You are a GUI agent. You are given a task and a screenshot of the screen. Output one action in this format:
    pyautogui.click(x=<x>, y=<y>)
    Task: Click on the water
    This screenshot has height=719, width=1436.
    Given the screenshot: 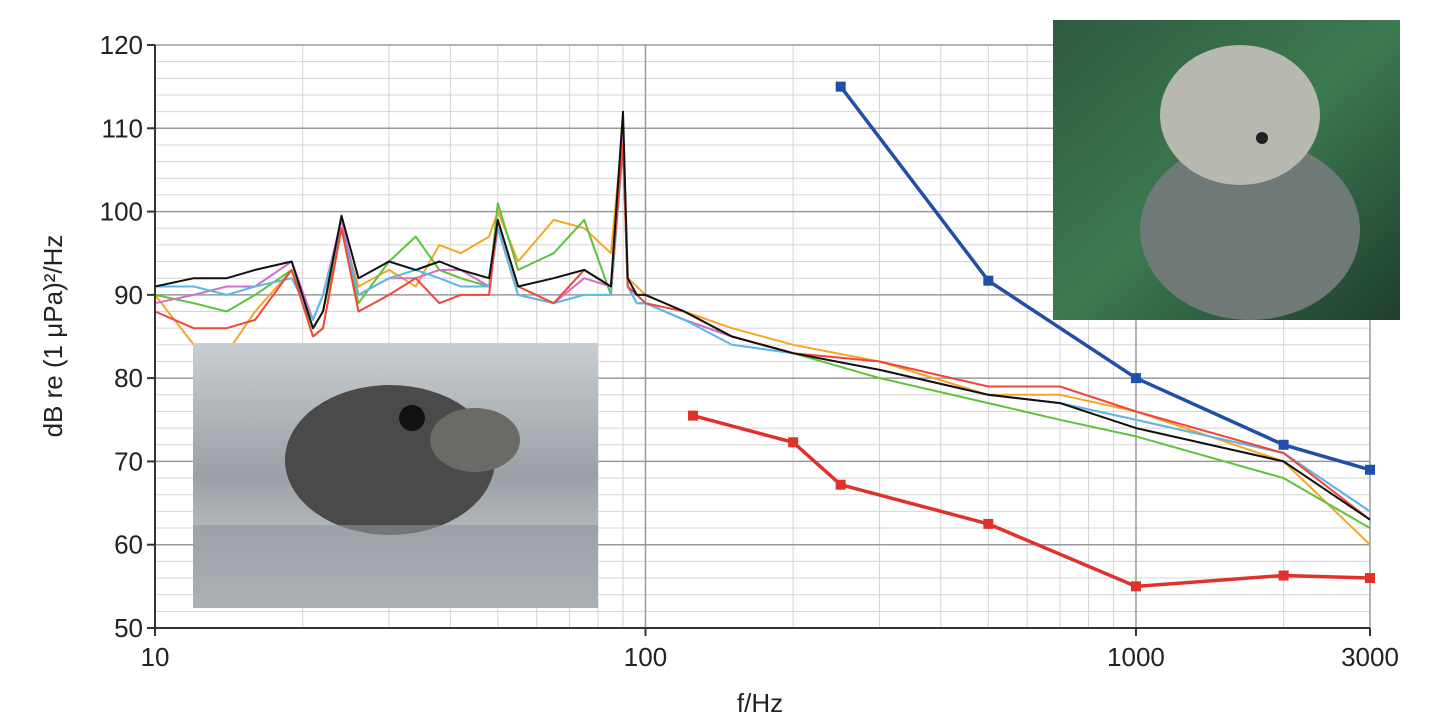 What is the action you would take?
    pyautogui.click(x=395, y=566)
    